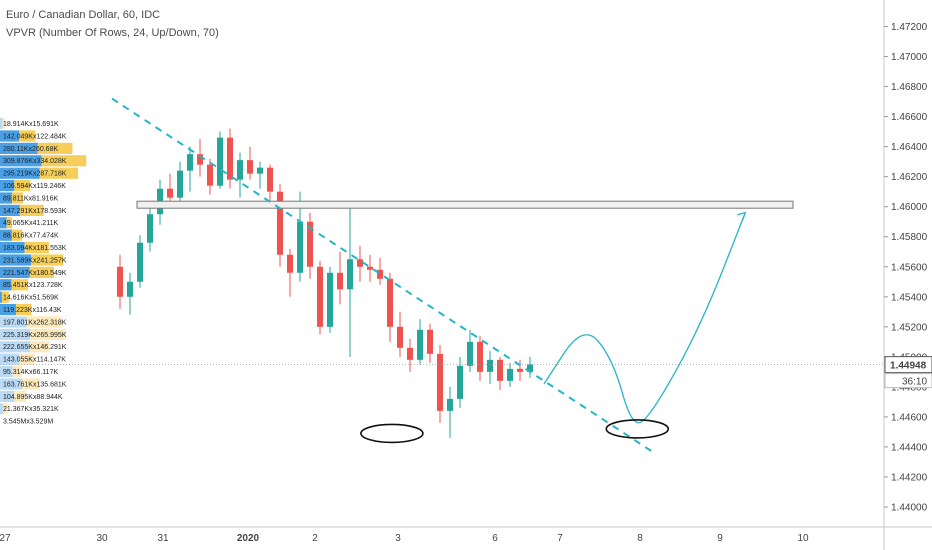  I want to click on vp-row-label: 18.914Kx15.691K, so click(31, 124).